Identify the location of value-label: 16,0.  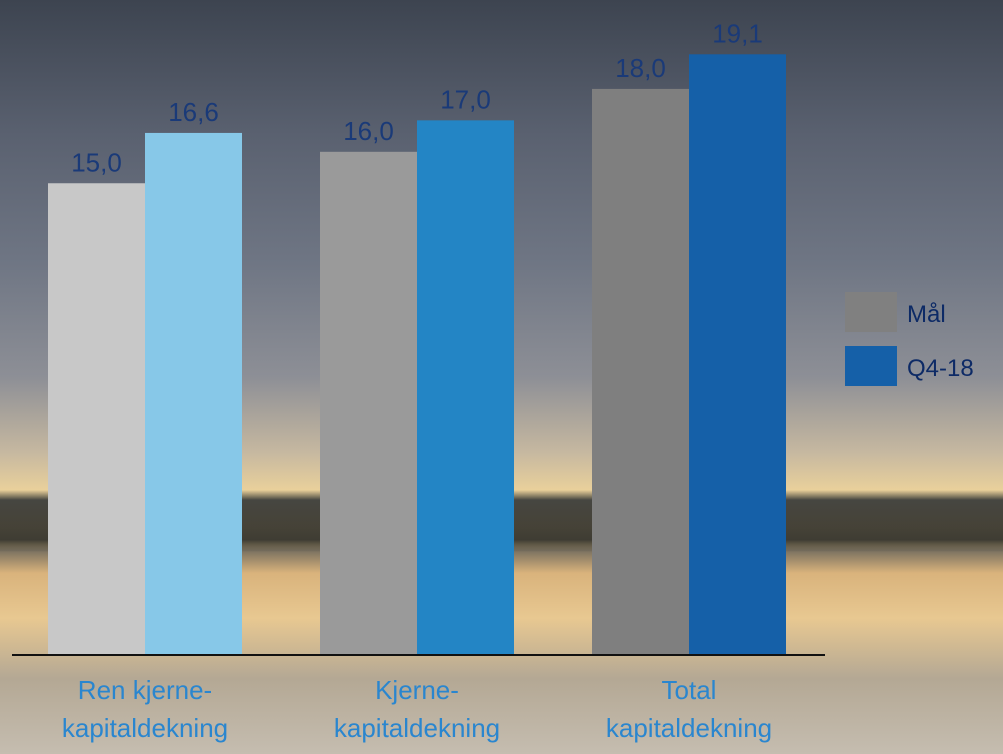
(368, 131).